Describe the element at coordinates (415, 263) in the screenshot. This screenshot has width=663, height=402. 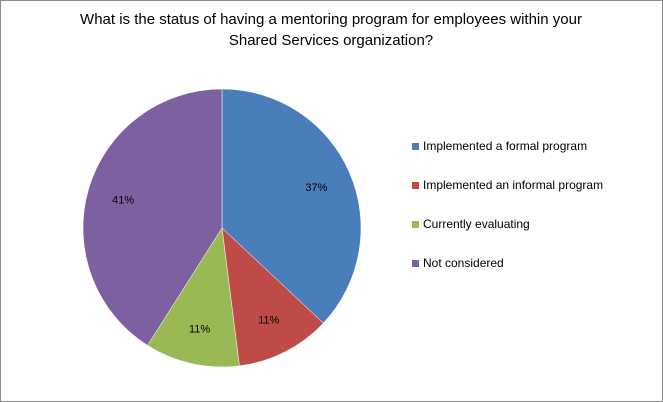
I see `legend-swatch-not-considered` at that location.